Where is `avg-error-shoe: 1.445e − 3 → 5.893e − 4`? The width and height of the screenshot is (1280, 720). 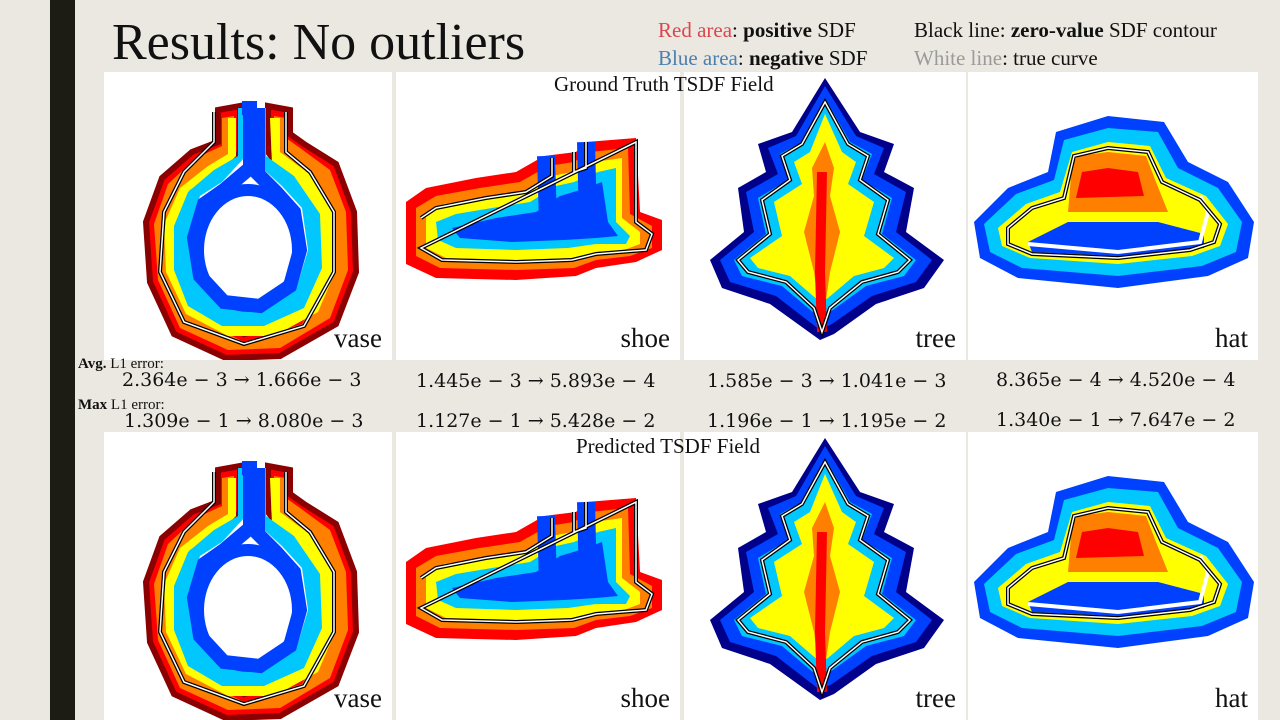
avg-error-shoe: 1.445e − 3 → 5.893e − 4 is located at coordinates (536, 381).